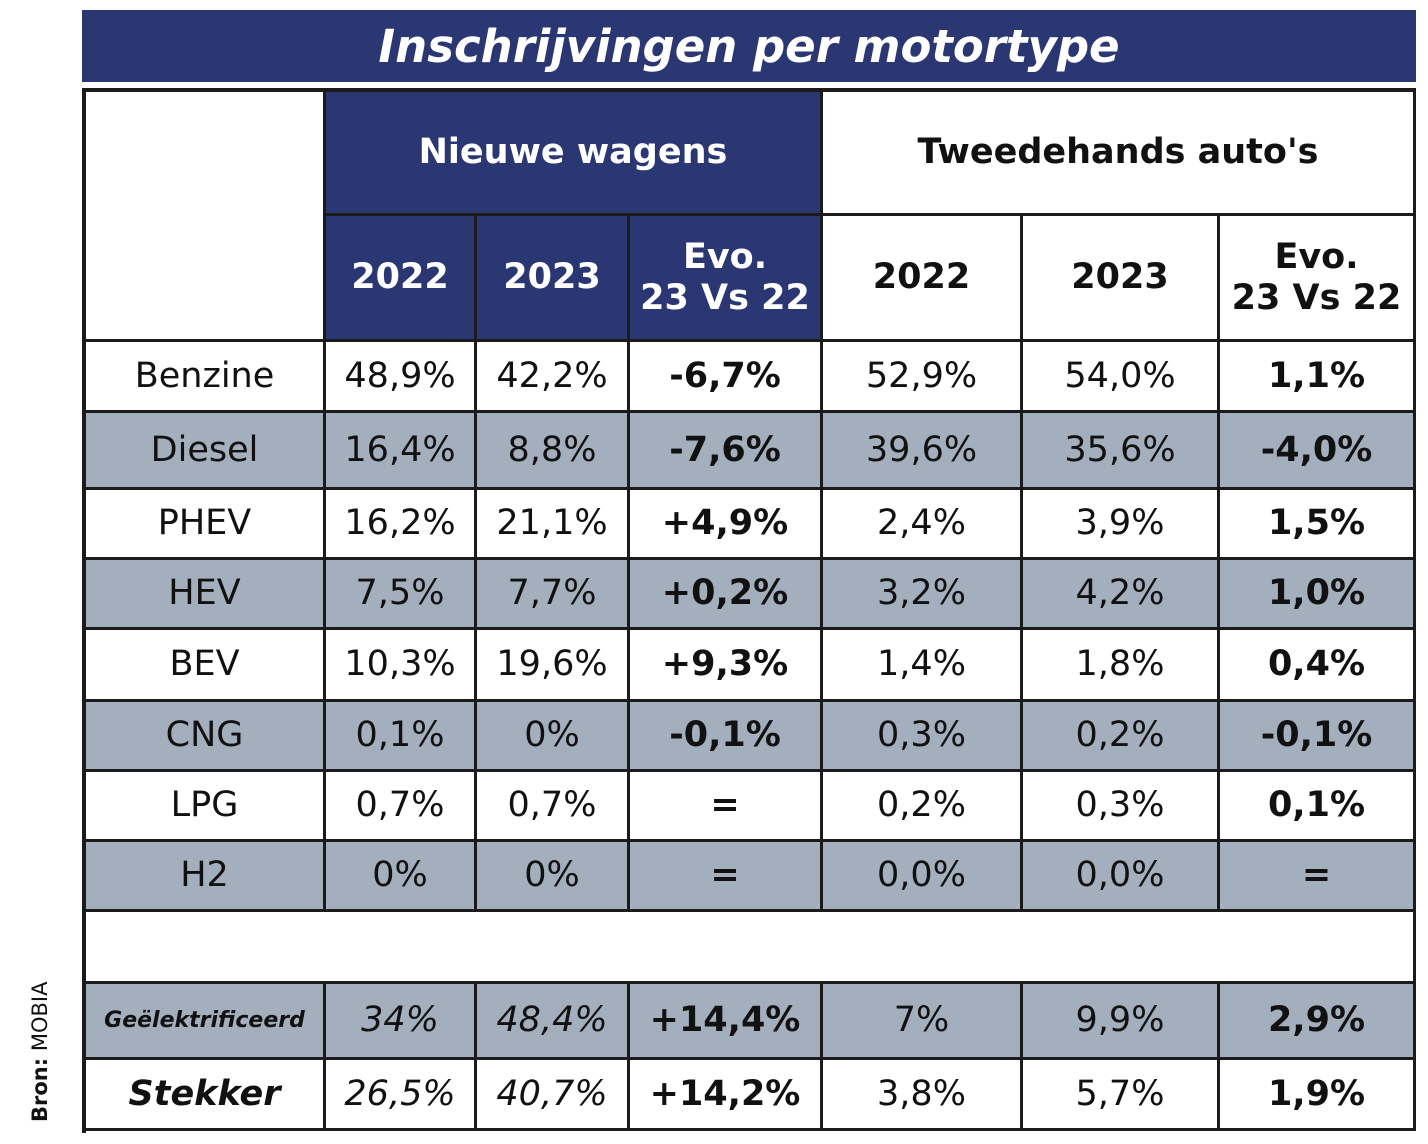  What do you see at coordinates (726, 377) in the screenshot?
I see `evolution-cell: -6,7%` at bounding box center [726, 377].